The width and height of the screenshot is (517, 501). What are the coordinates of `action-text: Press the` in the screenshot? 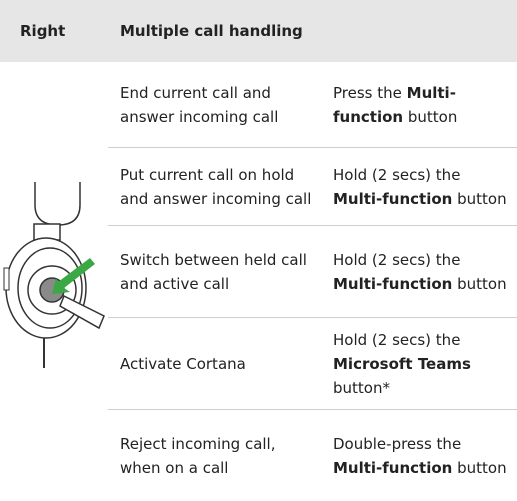 It's located at (370, 92).